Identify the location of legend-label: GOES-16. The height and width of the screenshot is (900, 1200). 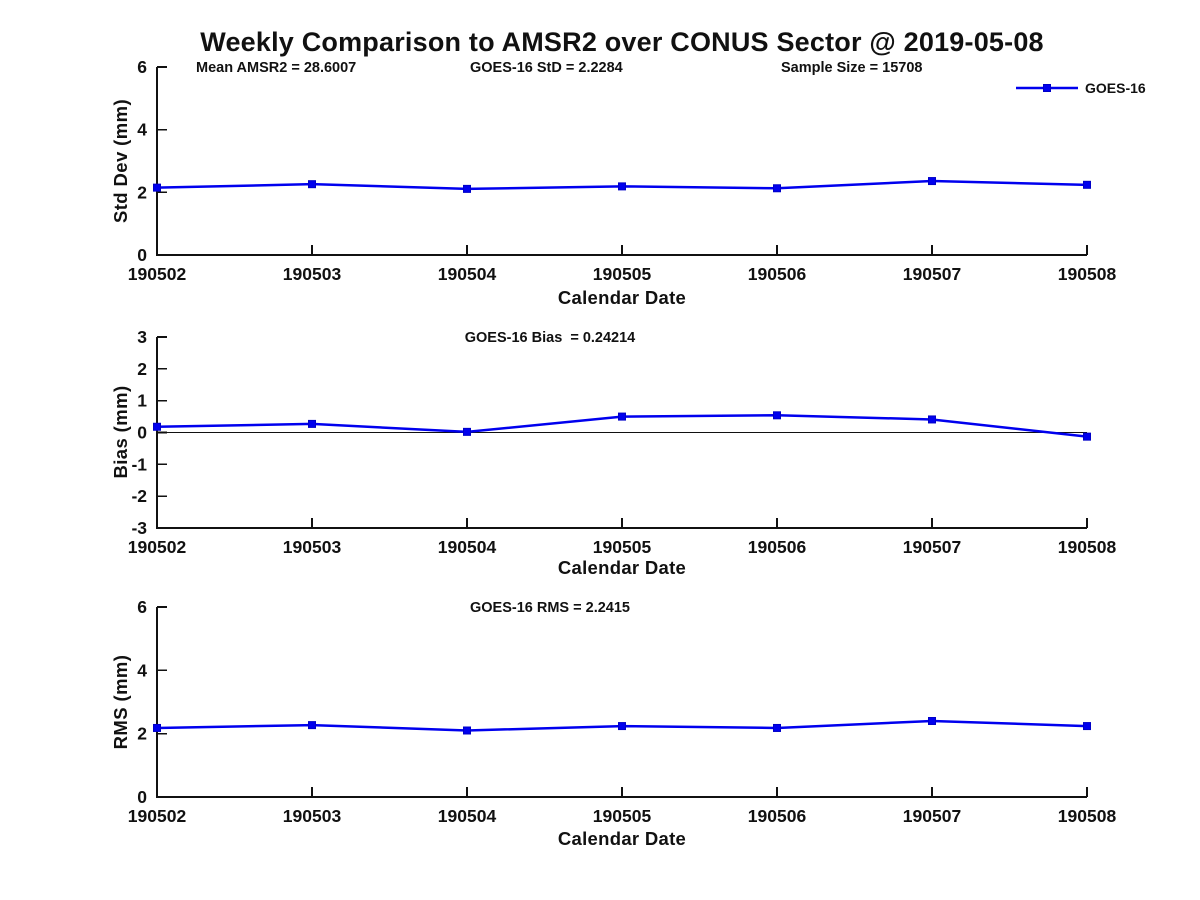
(1115, 88).